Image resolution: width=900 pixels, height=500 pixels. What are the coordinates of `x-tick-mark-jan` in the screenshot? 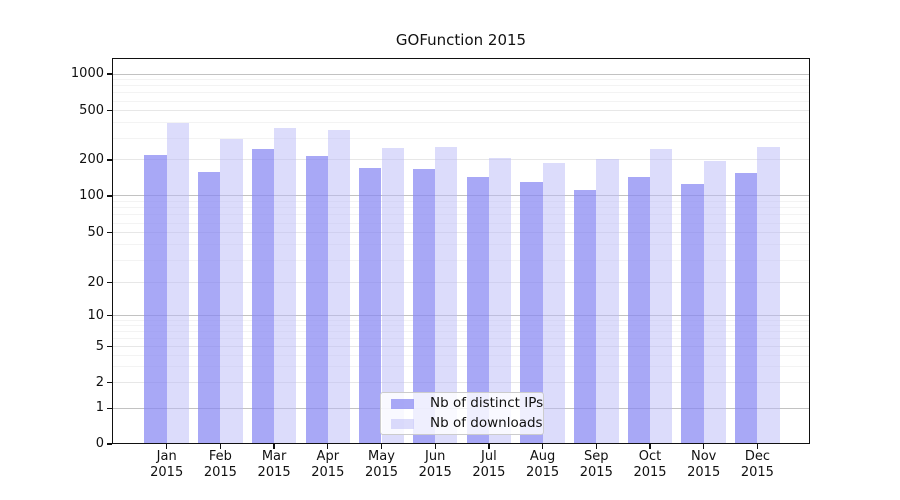 It's located at (167, 446).